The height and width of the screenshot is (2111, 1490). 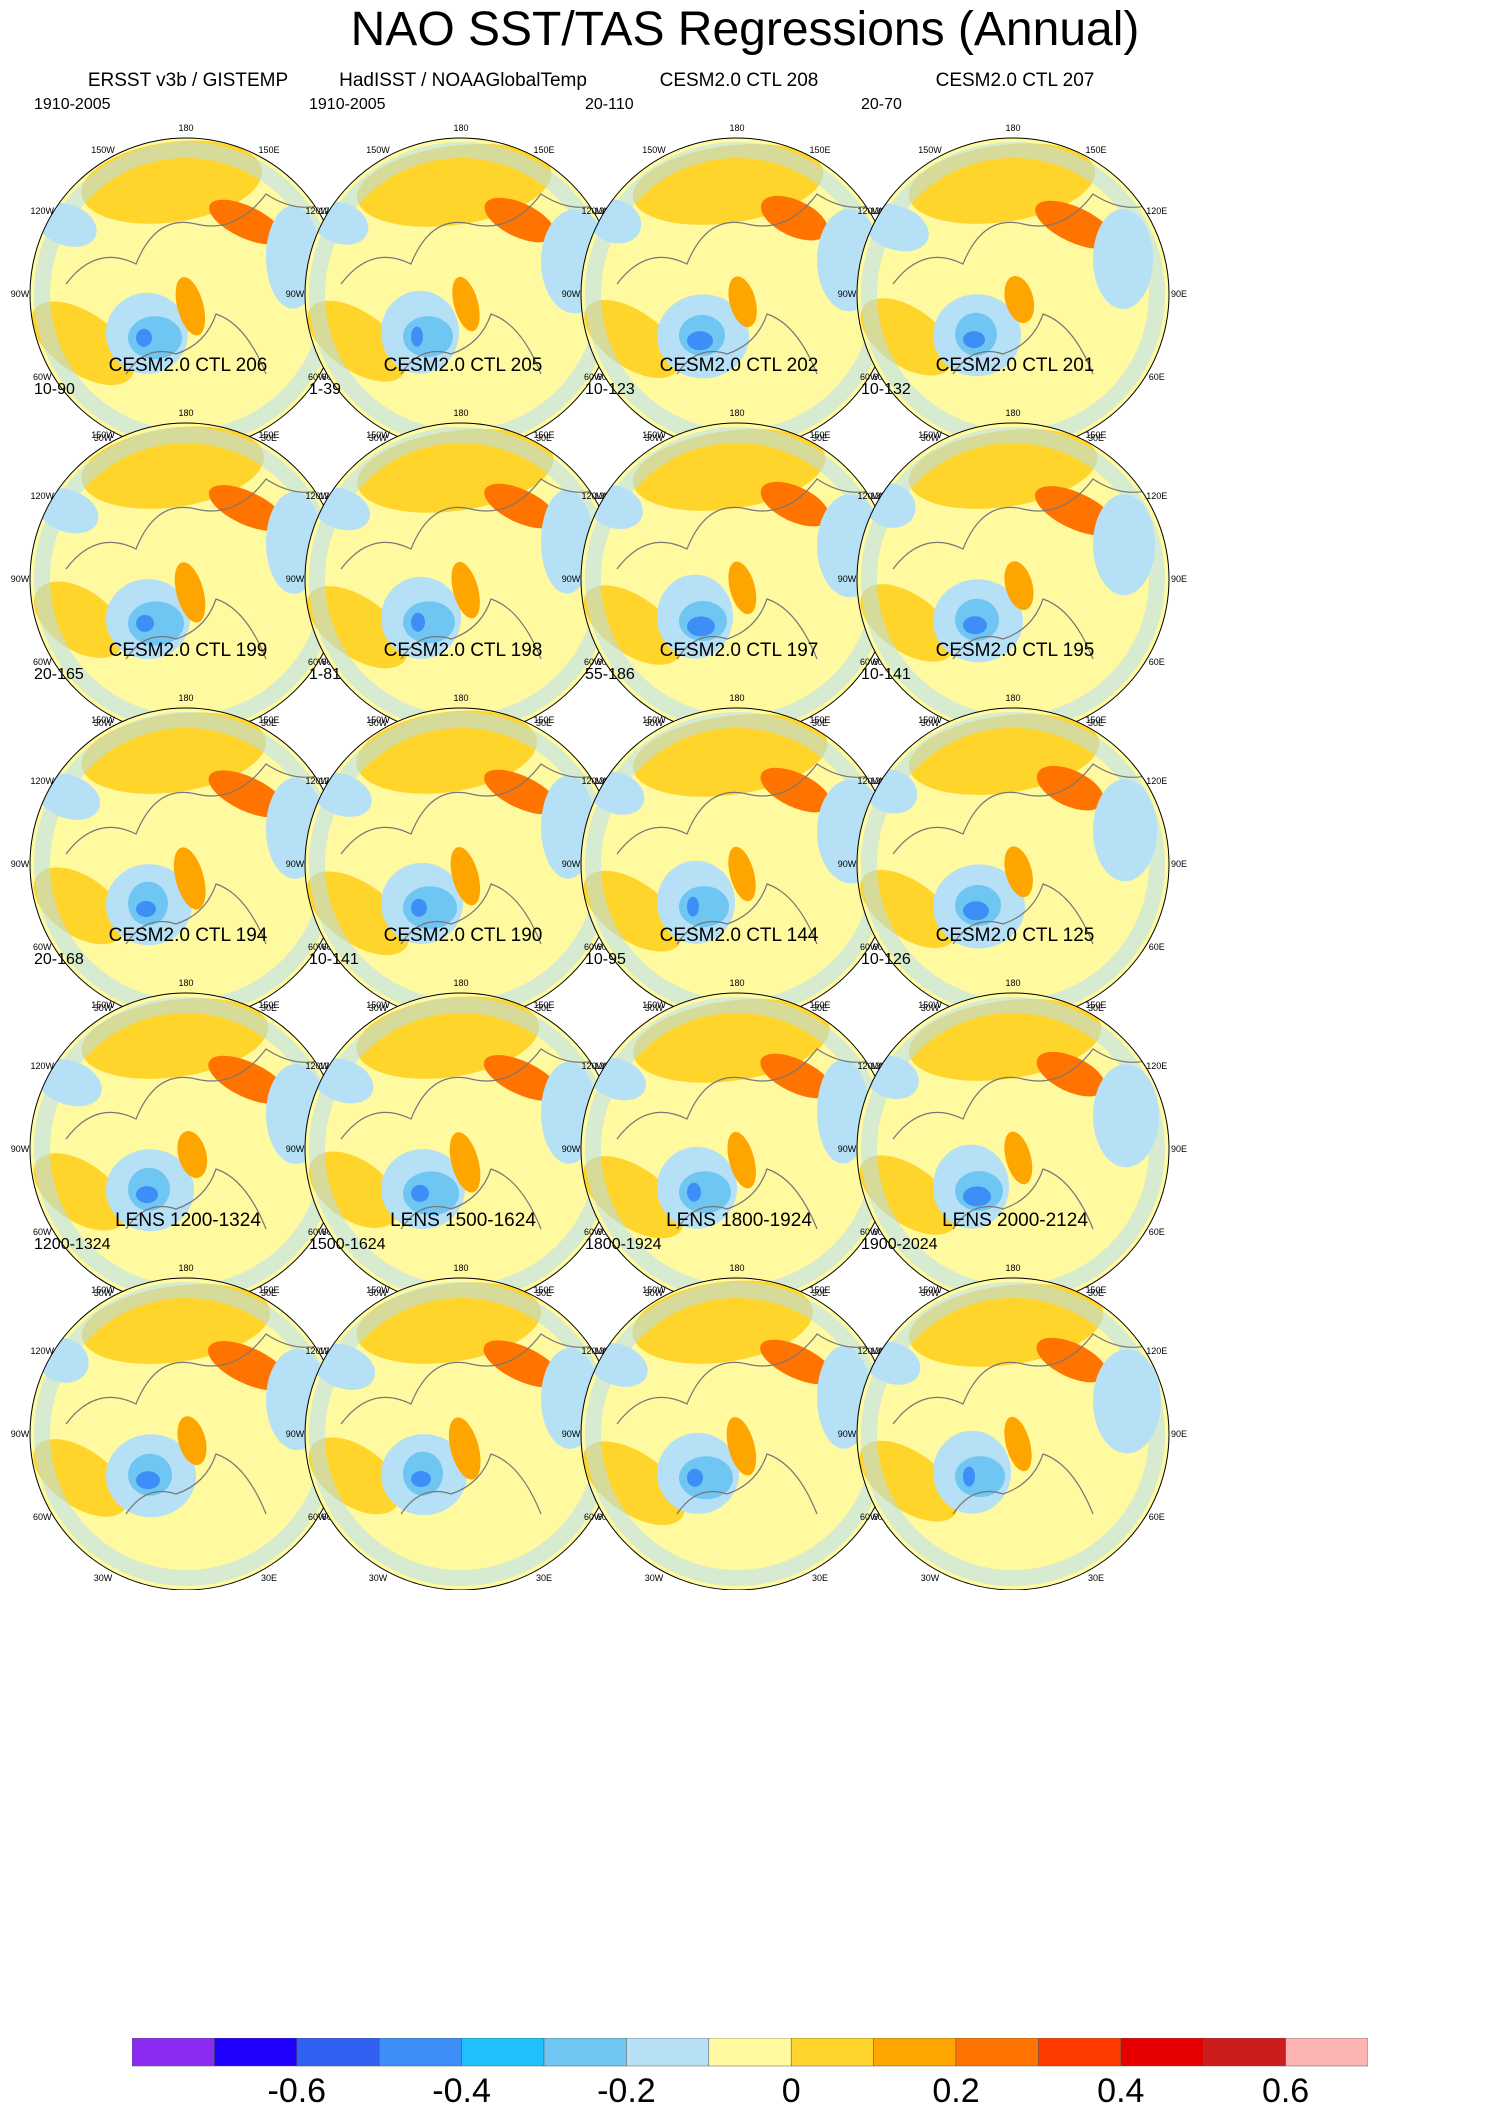 What do you see at coordinates (188, 1220) in the screenshot?
I see `panel-title: LENS 1200-1324` at bounding box center [188, 1220].